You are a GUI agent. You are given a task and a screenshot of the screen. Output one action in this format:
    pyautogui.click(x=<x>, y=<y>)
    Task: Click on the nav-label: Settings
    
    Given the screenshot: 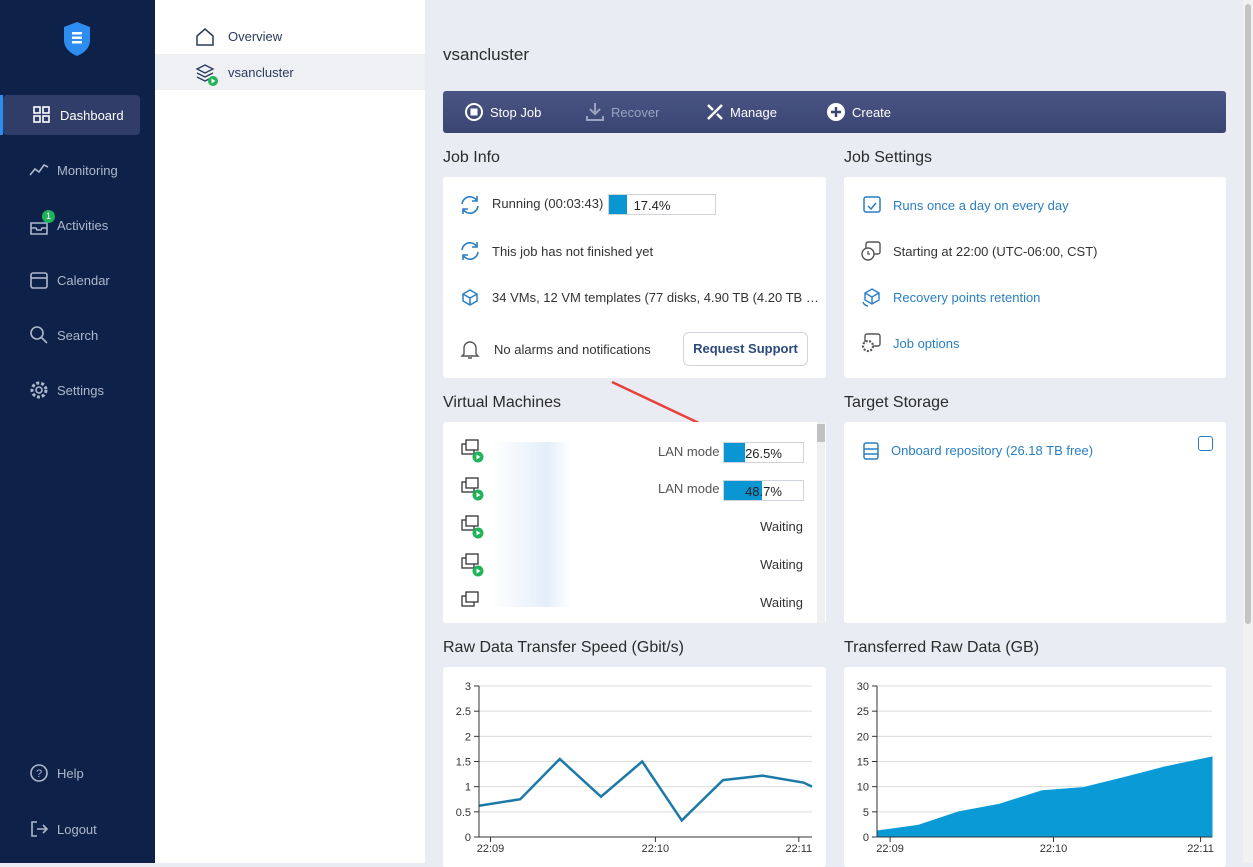 What is the action you would take?
    pyautogui.click(x=80, y=390)
    